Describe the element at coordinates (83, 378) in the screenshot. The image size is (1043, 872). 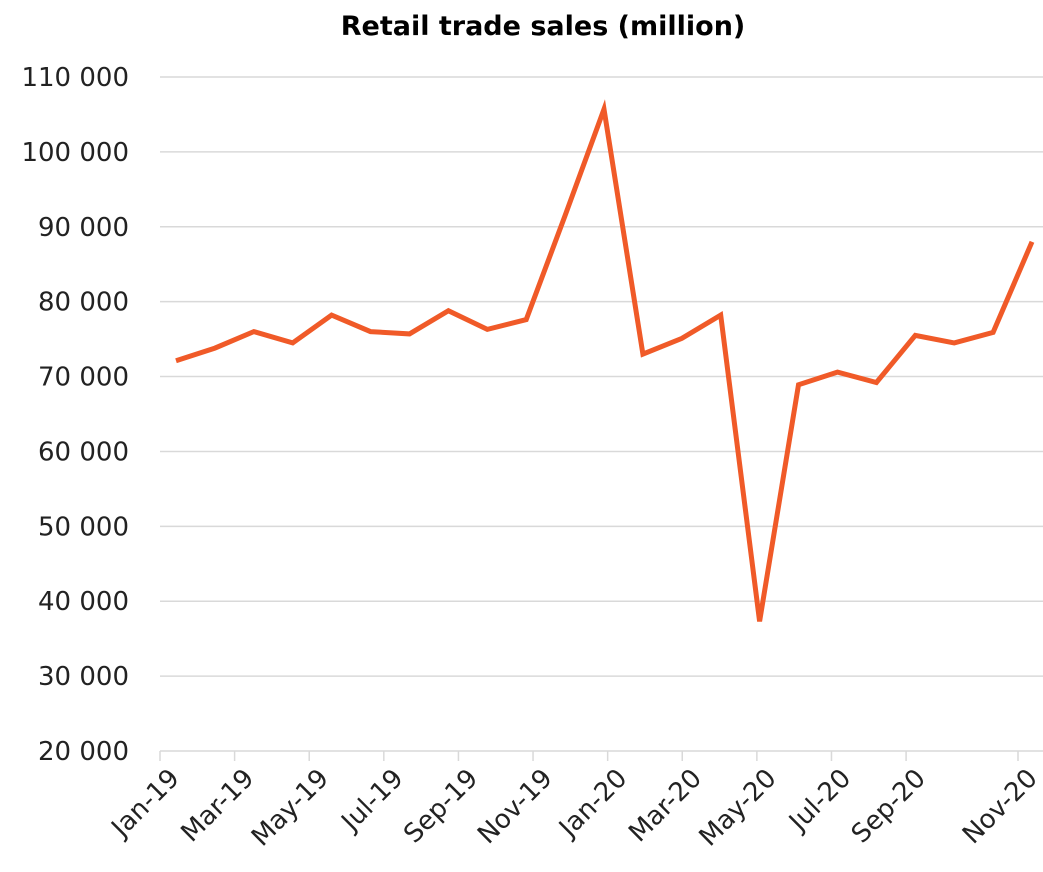
I see `y-tick-label: 70 000` at that location.